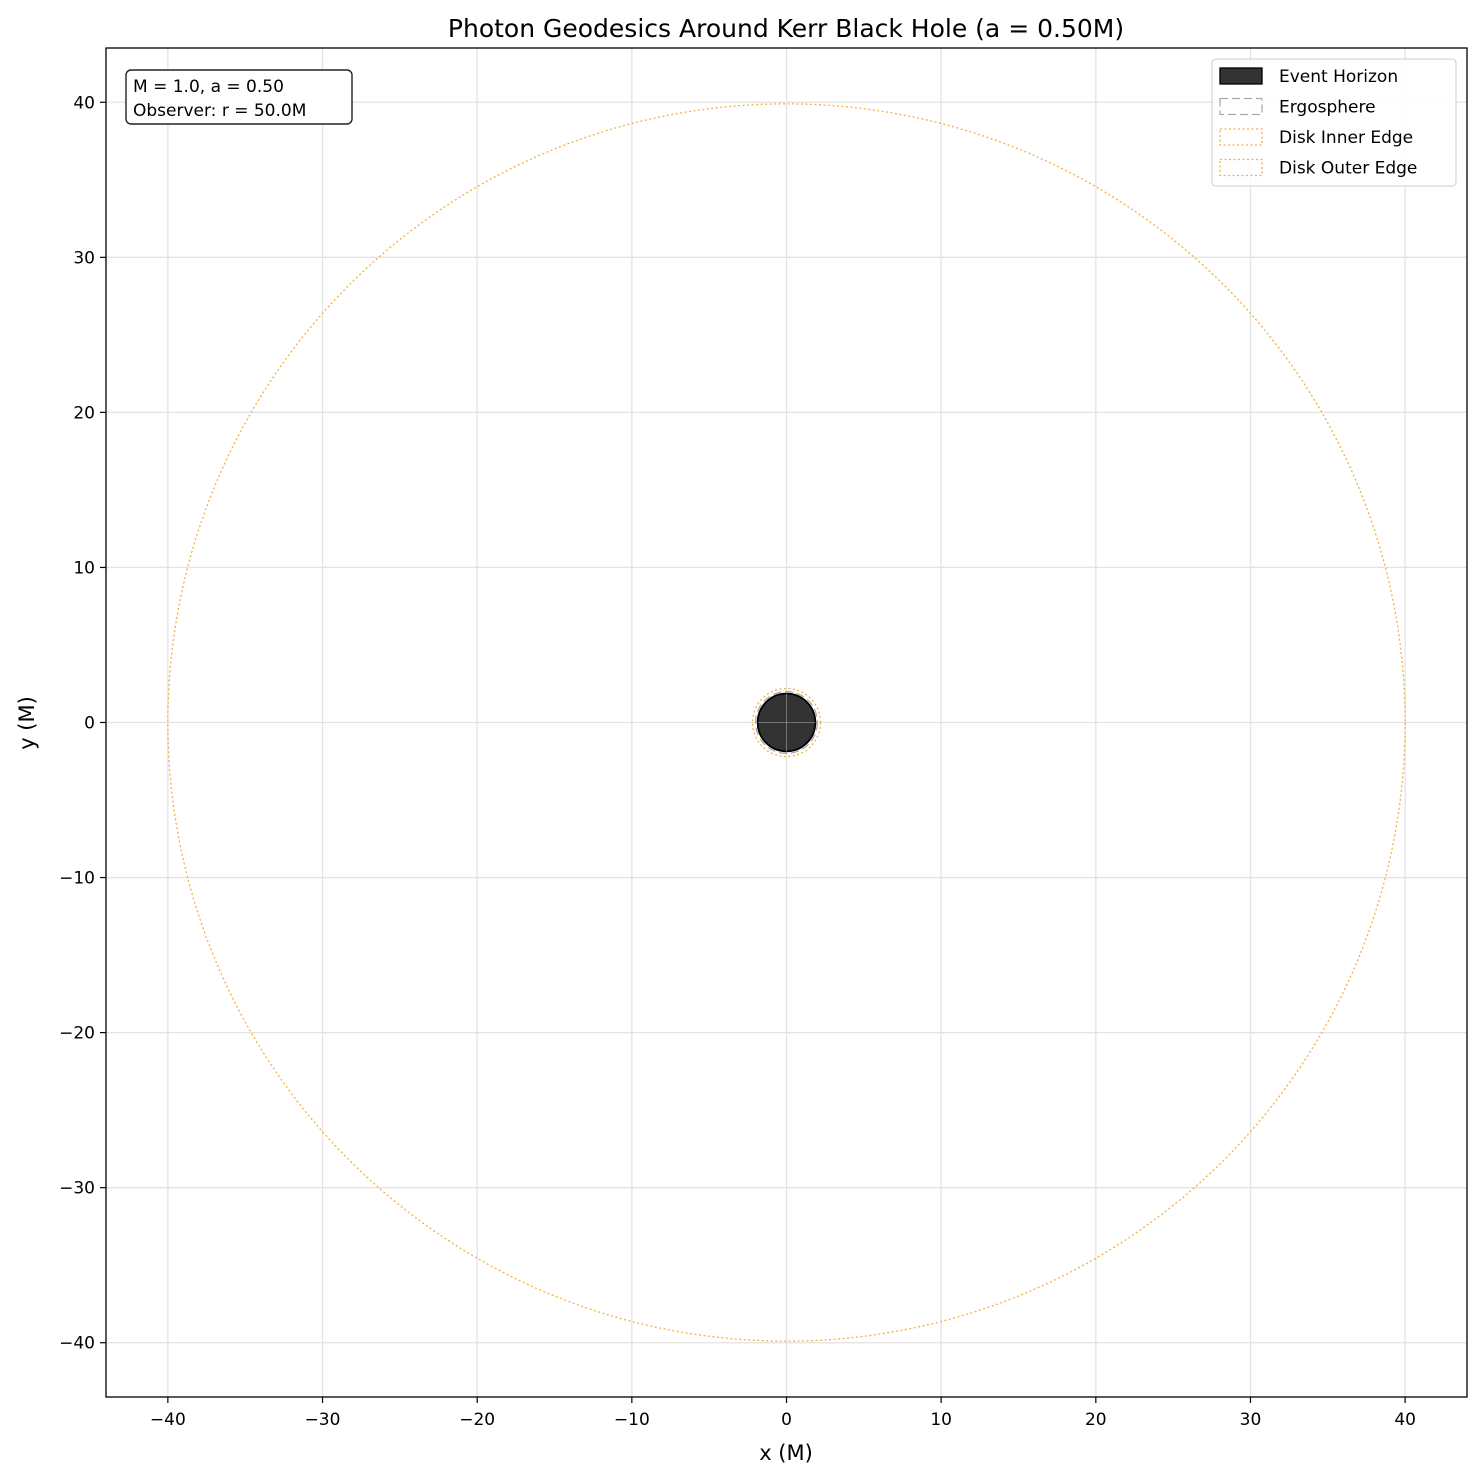 This screenshot has height=1480, width=1482. Describe the element at coordinates (477, 1420) in the screenshot. I see `x-tick-label: −20` at that location.